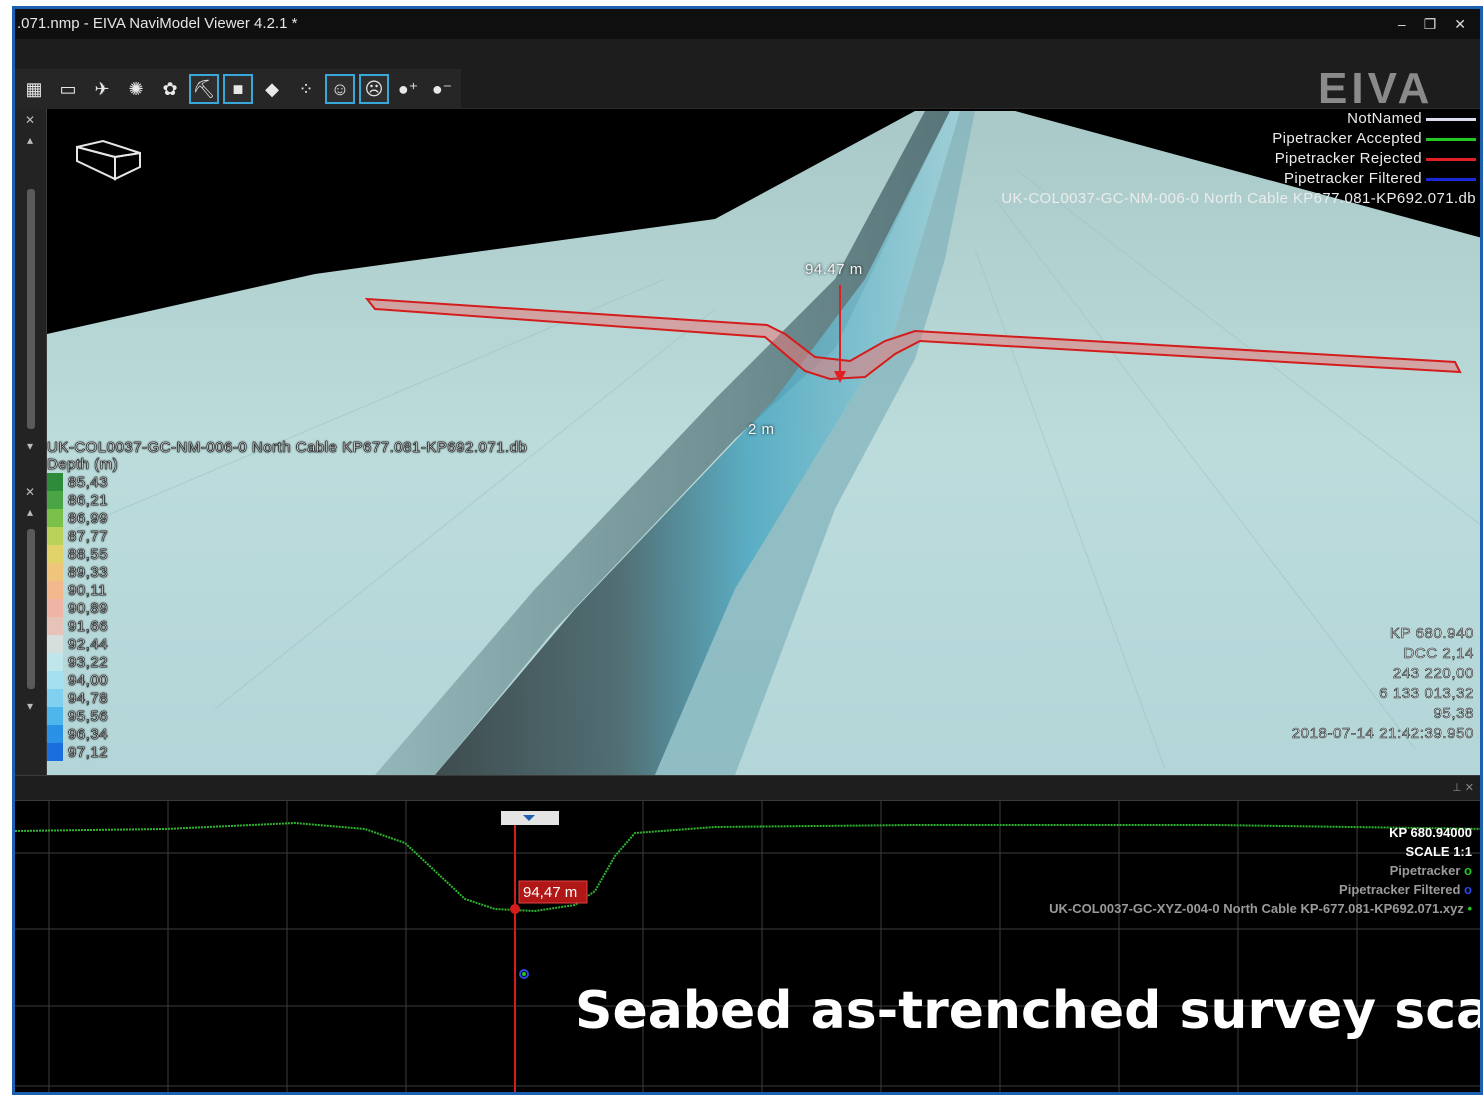 The height and width of the screenshot is (1099, 1483). I want to click on profile-scale: SCALE 1:1, so click(1438, 851).